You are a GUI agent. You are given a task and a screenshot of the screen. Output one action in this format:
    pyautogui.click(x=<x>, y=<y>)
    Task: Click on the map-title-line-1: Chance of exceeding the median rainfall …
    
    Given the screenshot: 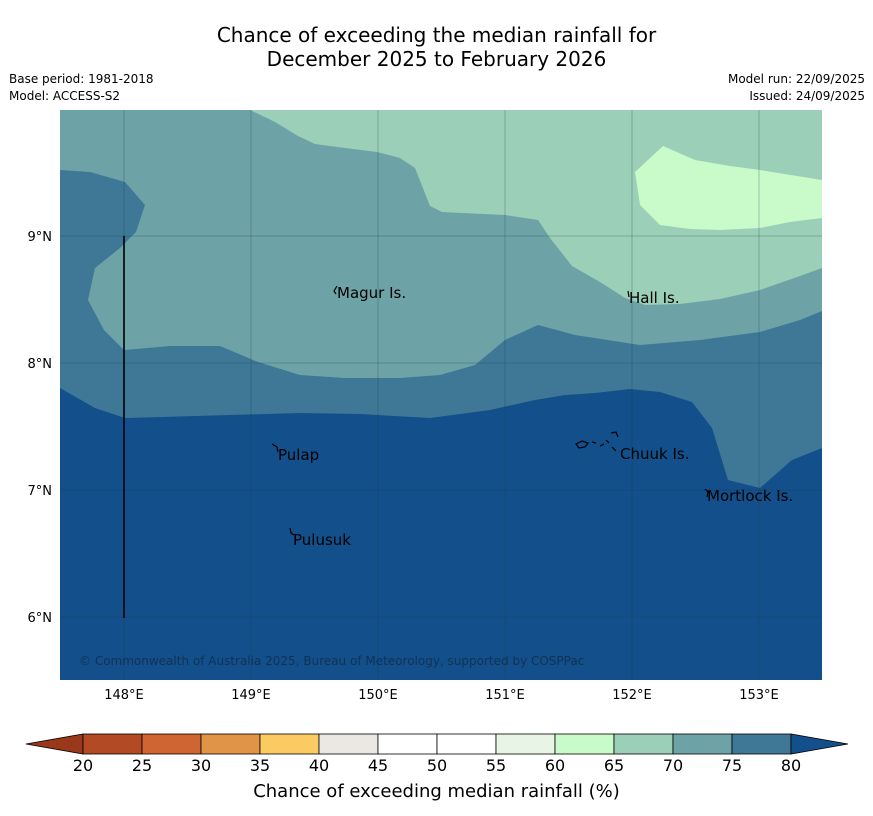 What is the action you would take?
    pyautogui.click(x=436, y=35)
    